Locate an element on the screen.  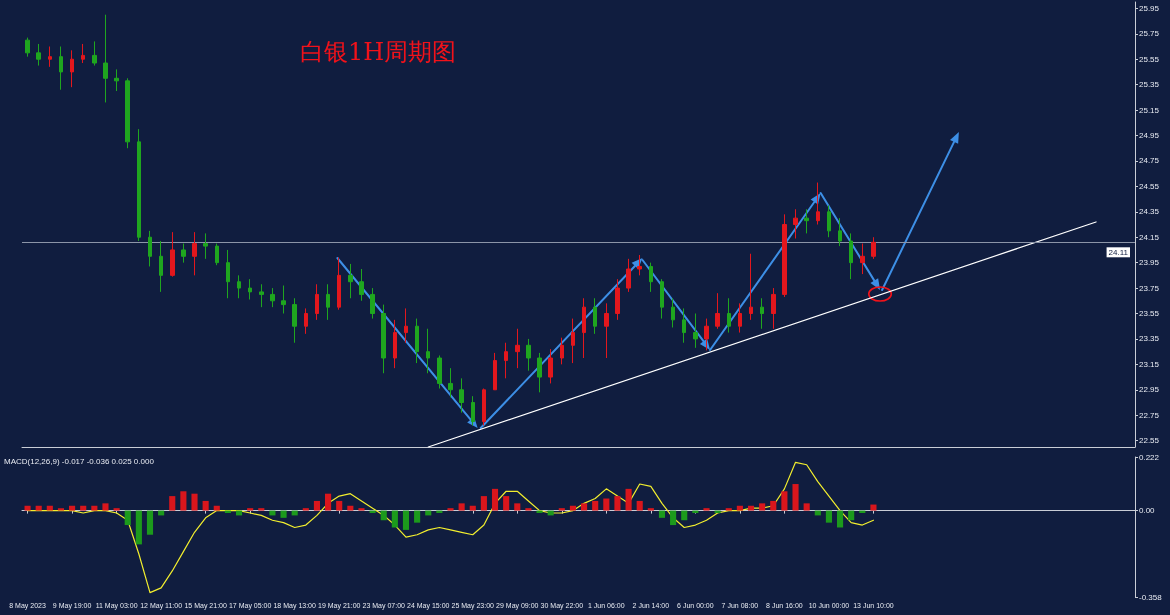
y-tick-label: 23.55 is located at coordinates (1149, 313).